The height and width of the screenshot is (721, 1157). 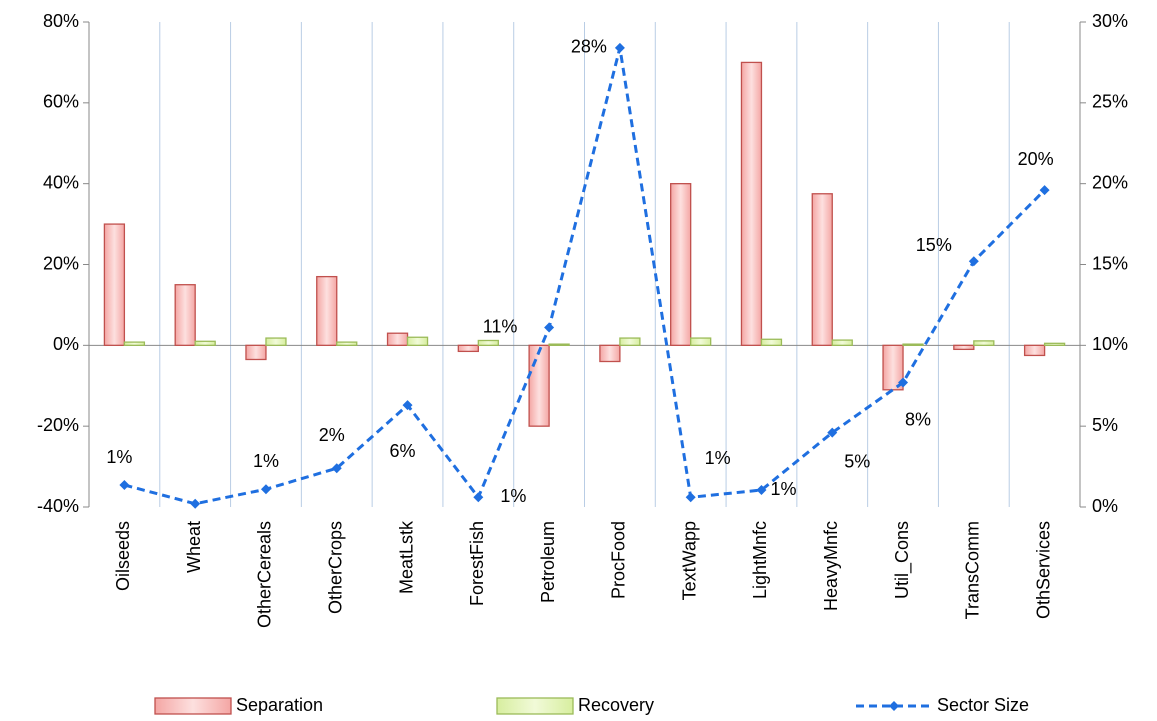 What do you see at coordinates (1105, 425) in the screenshot?
I see `y2-tick-label: 5%` at bounding box center [1105, 425].